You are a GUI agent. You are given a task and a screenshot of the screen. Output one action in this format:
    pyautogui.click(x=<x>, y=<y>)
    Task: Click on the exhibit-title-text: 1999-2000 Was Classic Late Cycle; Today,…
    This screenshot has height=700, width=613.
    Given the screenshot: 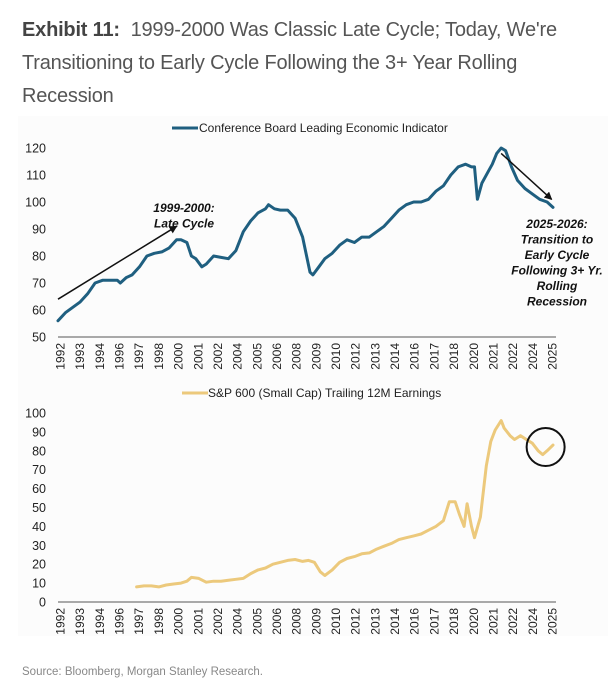 What is the action you would take?
    pyautogui.click(x=289, y=63)
    